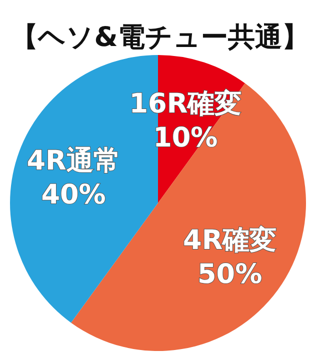 This screenshot has height=360, width=320. What do you see at coordinates (230, 240) in the screenshot?
I see `slice-label: 4R確変` at bounding box center [230, 240].